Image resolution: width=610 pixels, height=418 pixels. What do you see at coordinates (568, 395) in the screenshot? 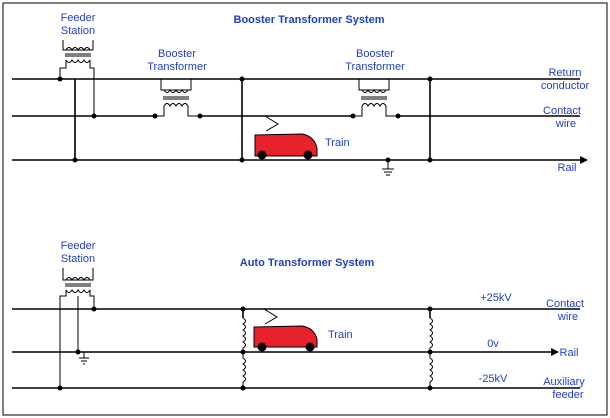
I see `aux-feeder-label-line2: feeder` at bounding box center [568, 395].